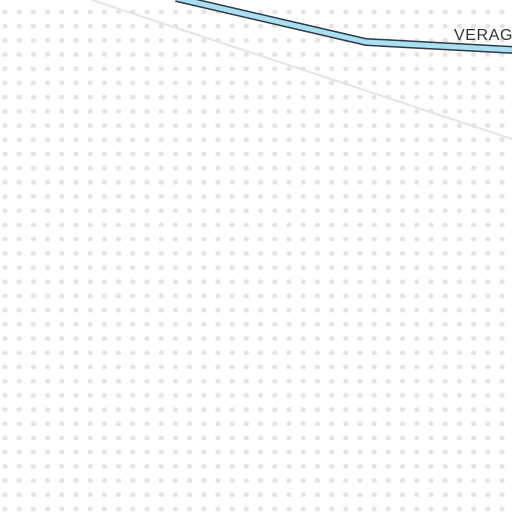 The height and width of the screenshot is (512, 512). I want to click on road-name-label: VERAG, so click(483, 35).